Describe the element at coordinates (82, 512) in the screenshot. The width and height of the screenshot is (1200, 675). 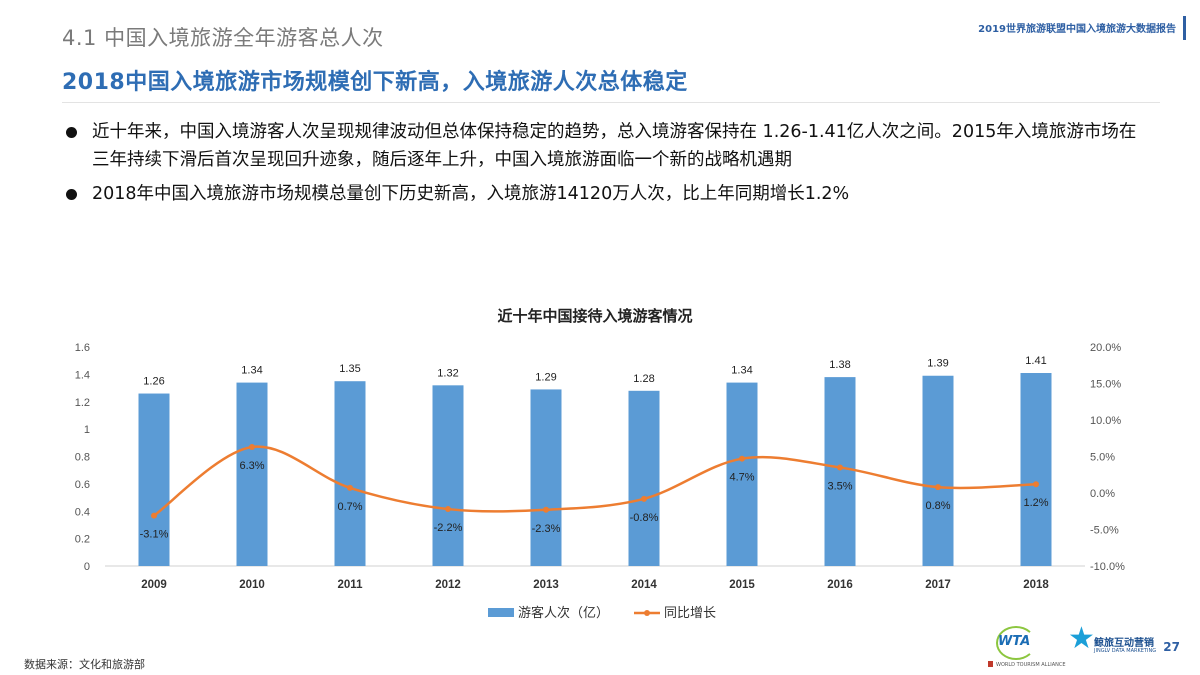
I see `y-left-tick-label: 0.4` at that location.